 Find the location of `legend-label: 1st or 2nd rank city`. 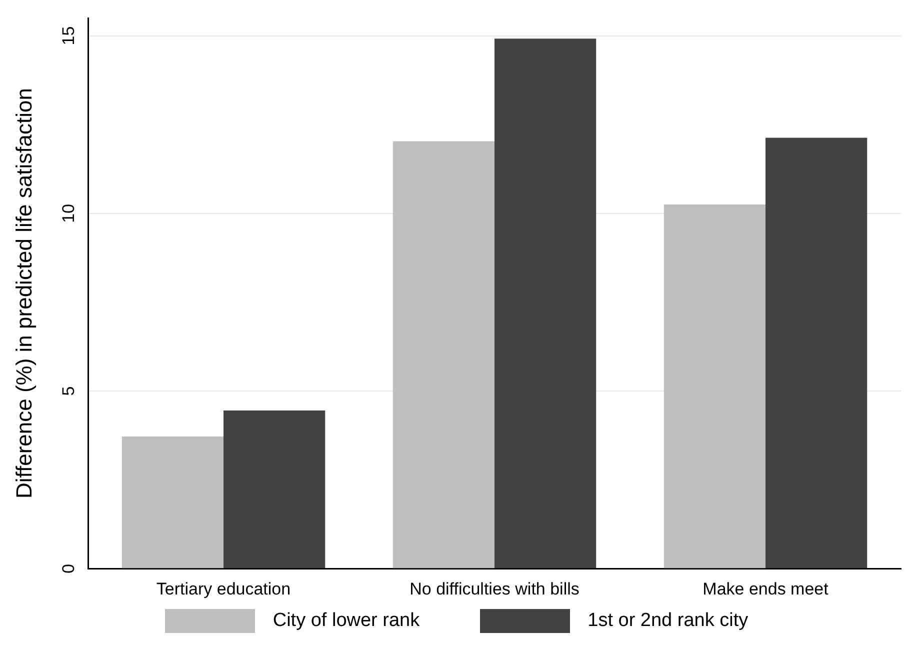

legend-label: 1st or 2nd rank city is located at coordinates (668, 621).